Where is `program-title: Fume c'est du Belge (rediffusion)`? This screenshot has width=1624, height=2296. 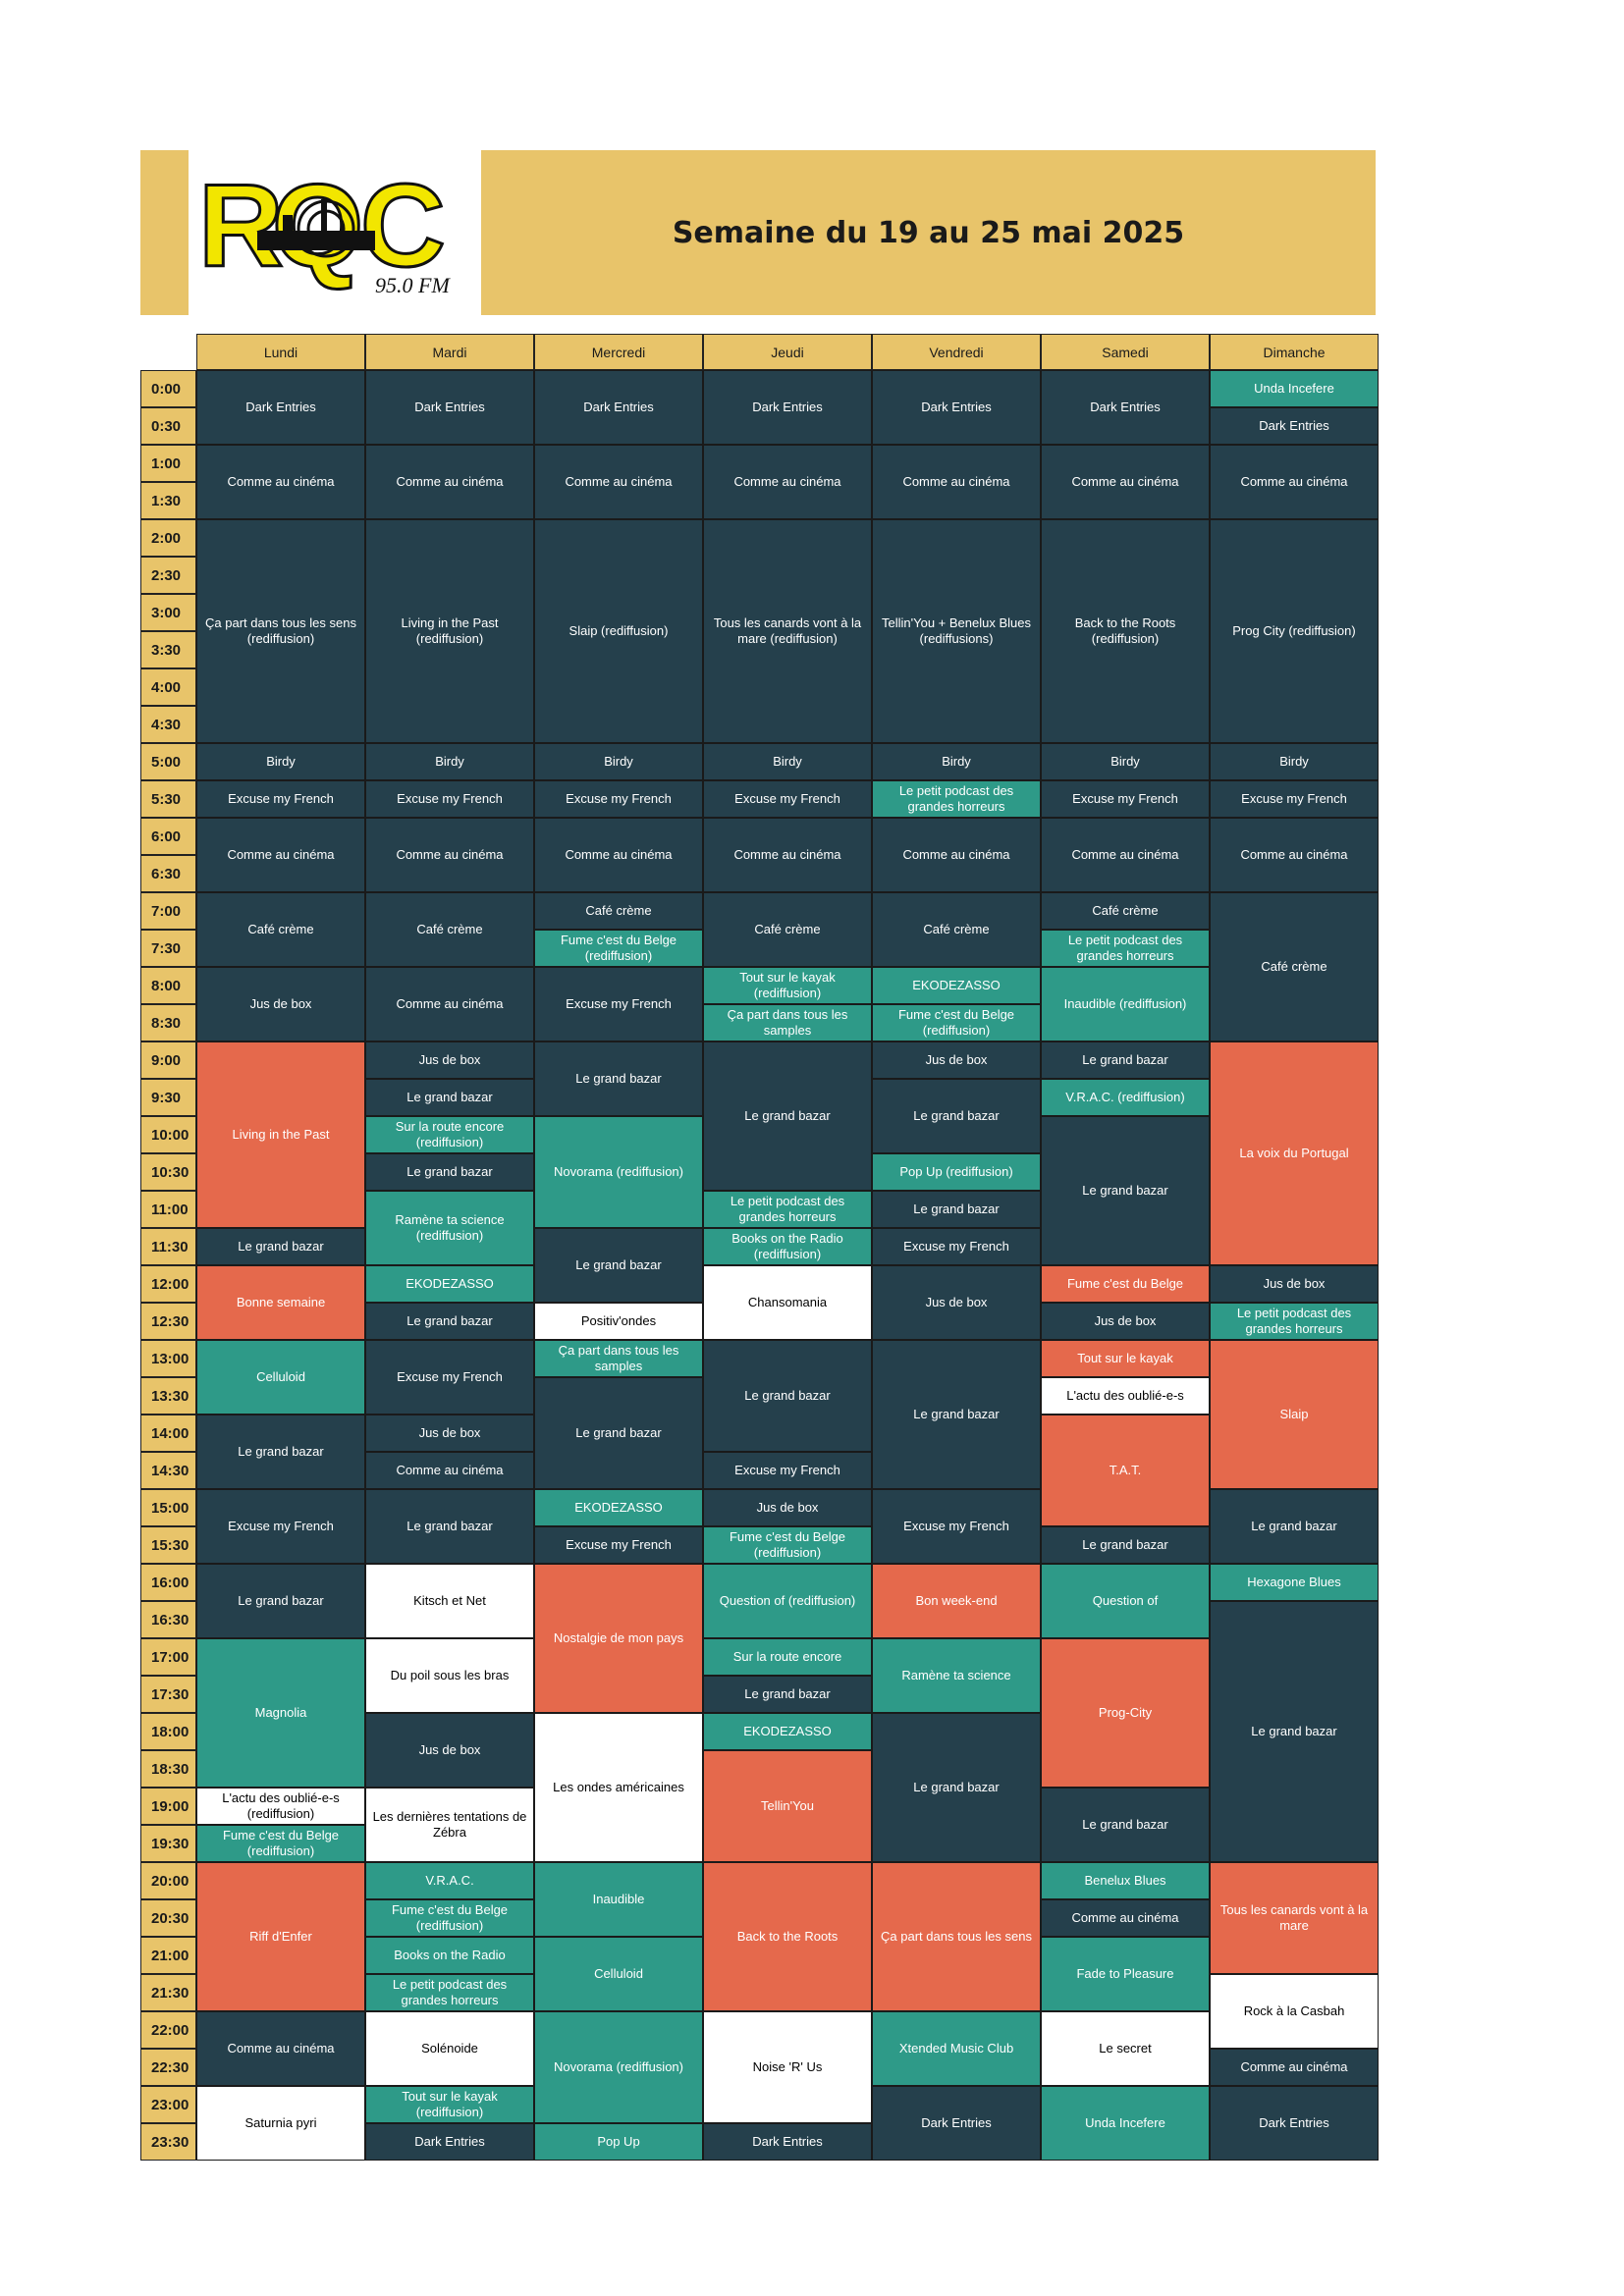
program-title: Fume c'est du Belge (rediffusion) is located at coordinates (450, 1917).